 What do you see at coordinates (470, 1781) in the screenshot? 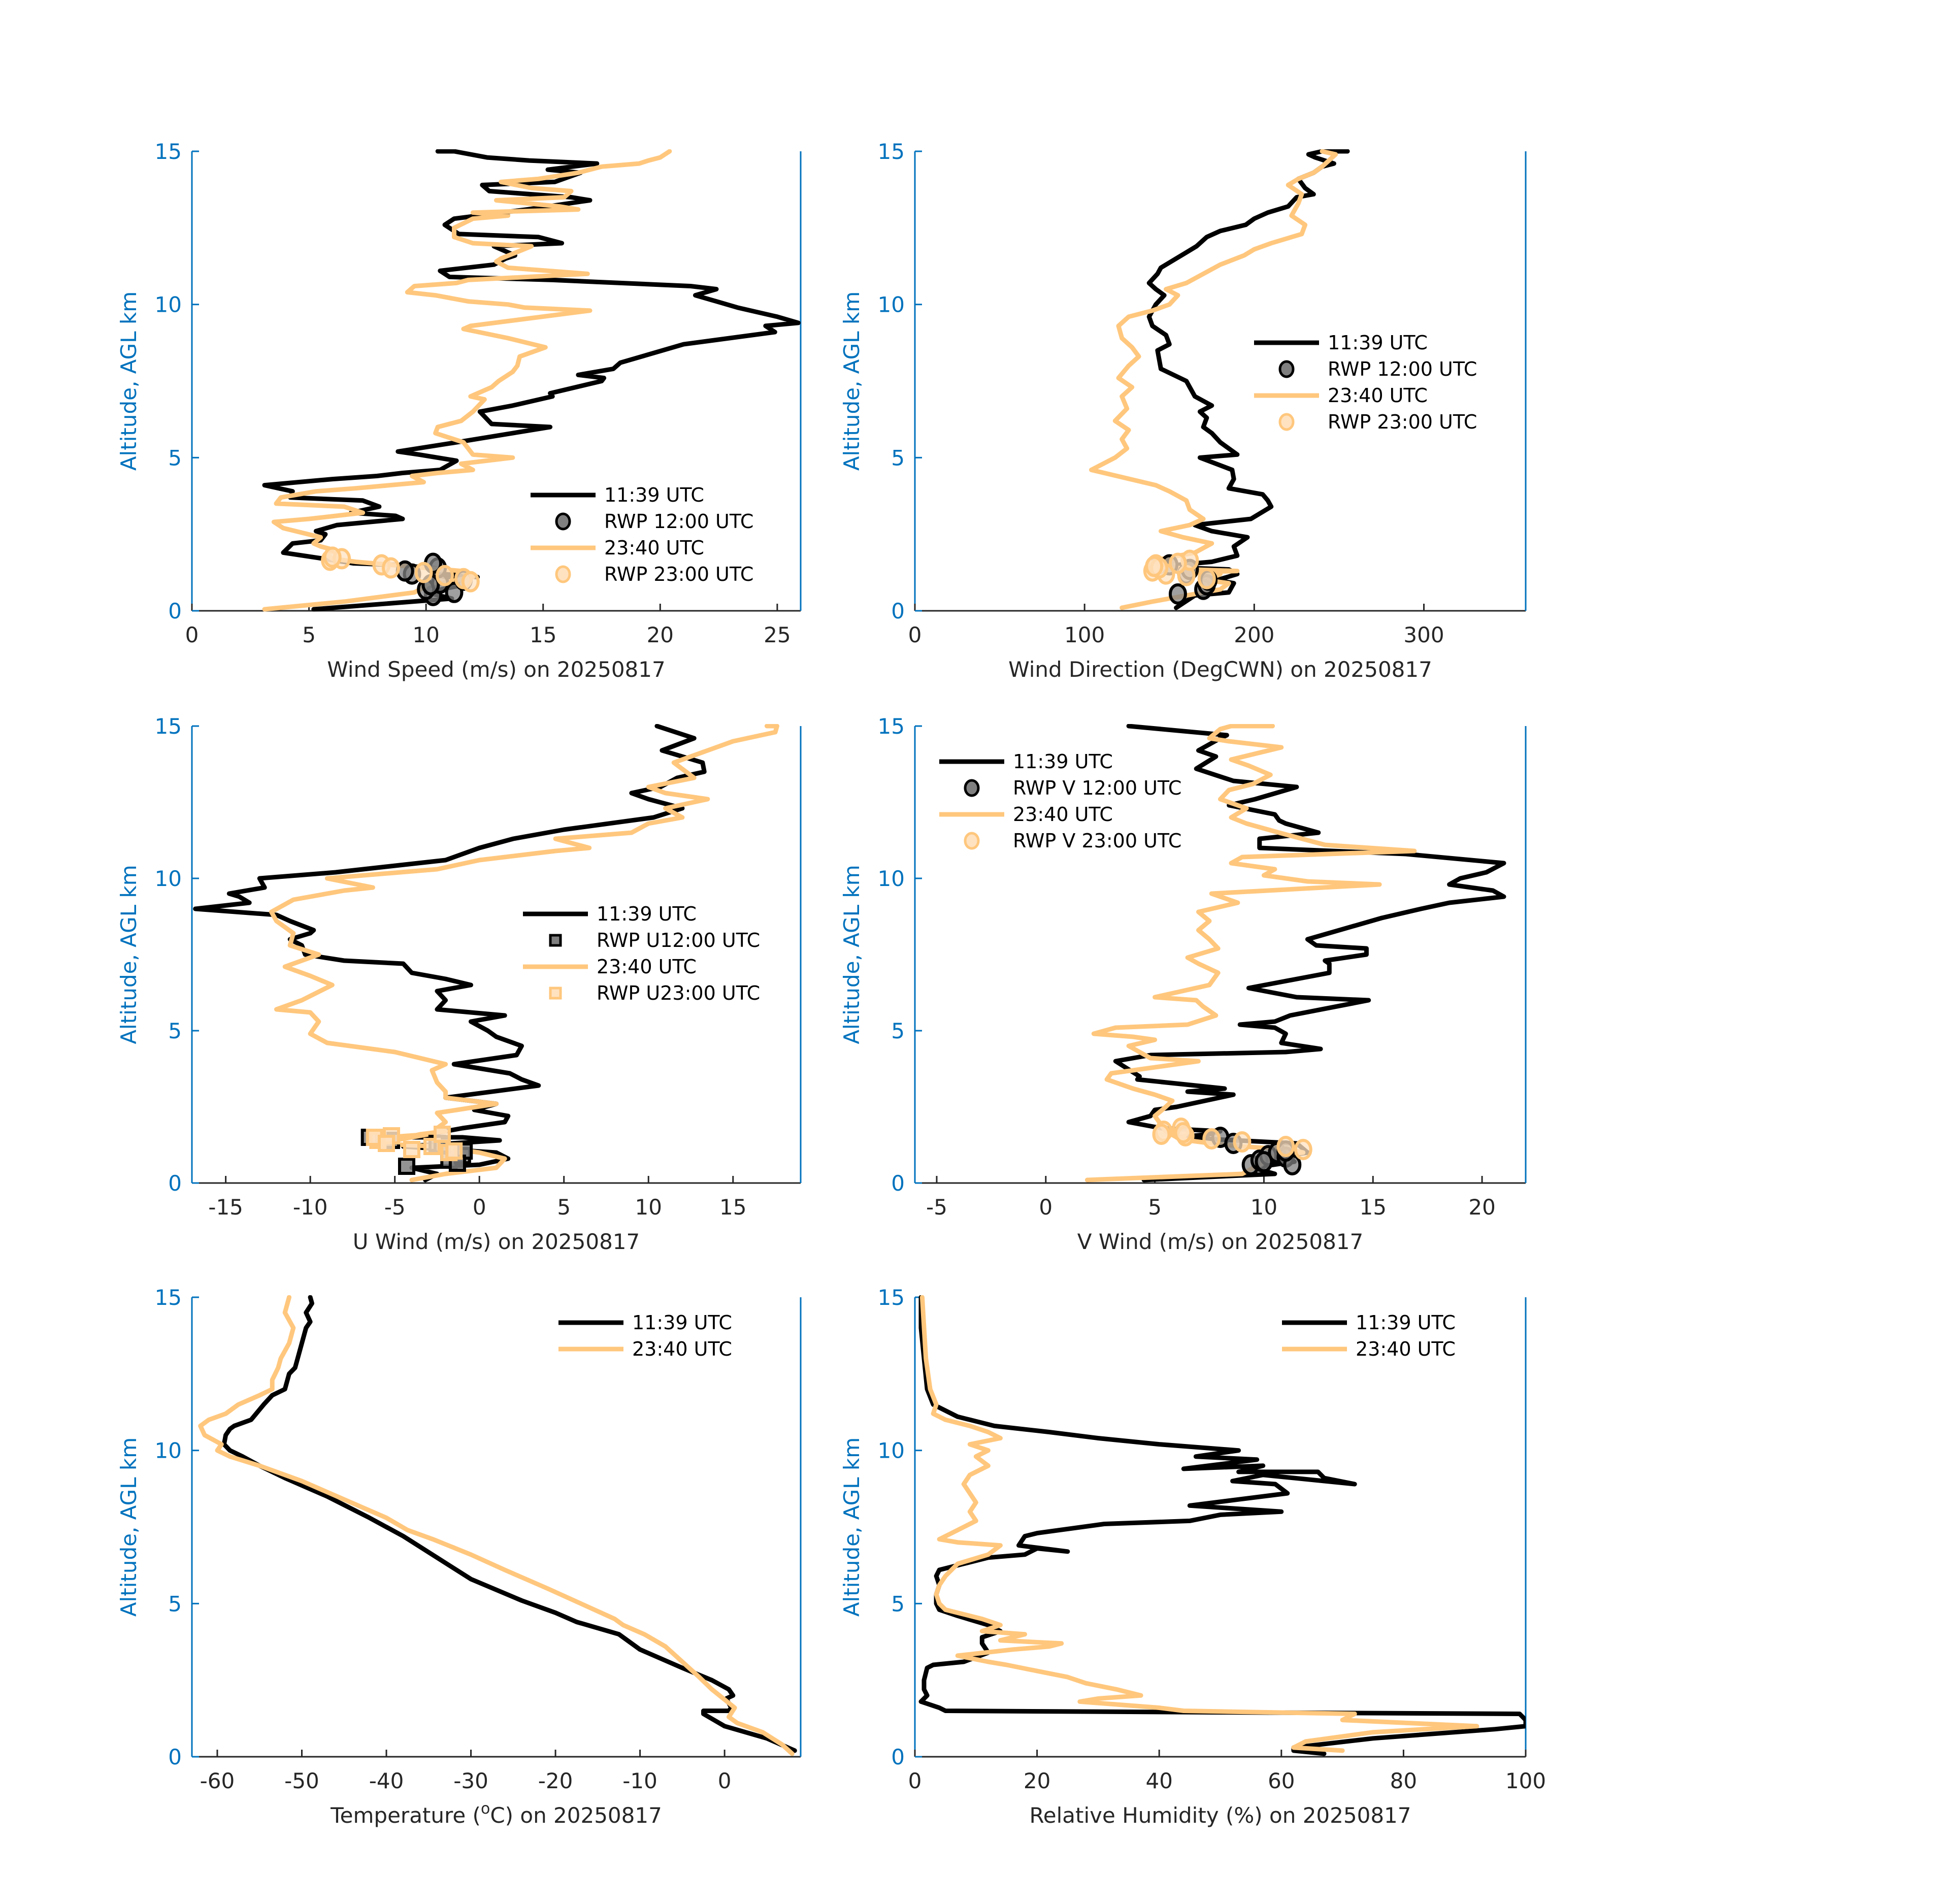
I see `x-tick-label: -30` at bounding box center [470, 1781].